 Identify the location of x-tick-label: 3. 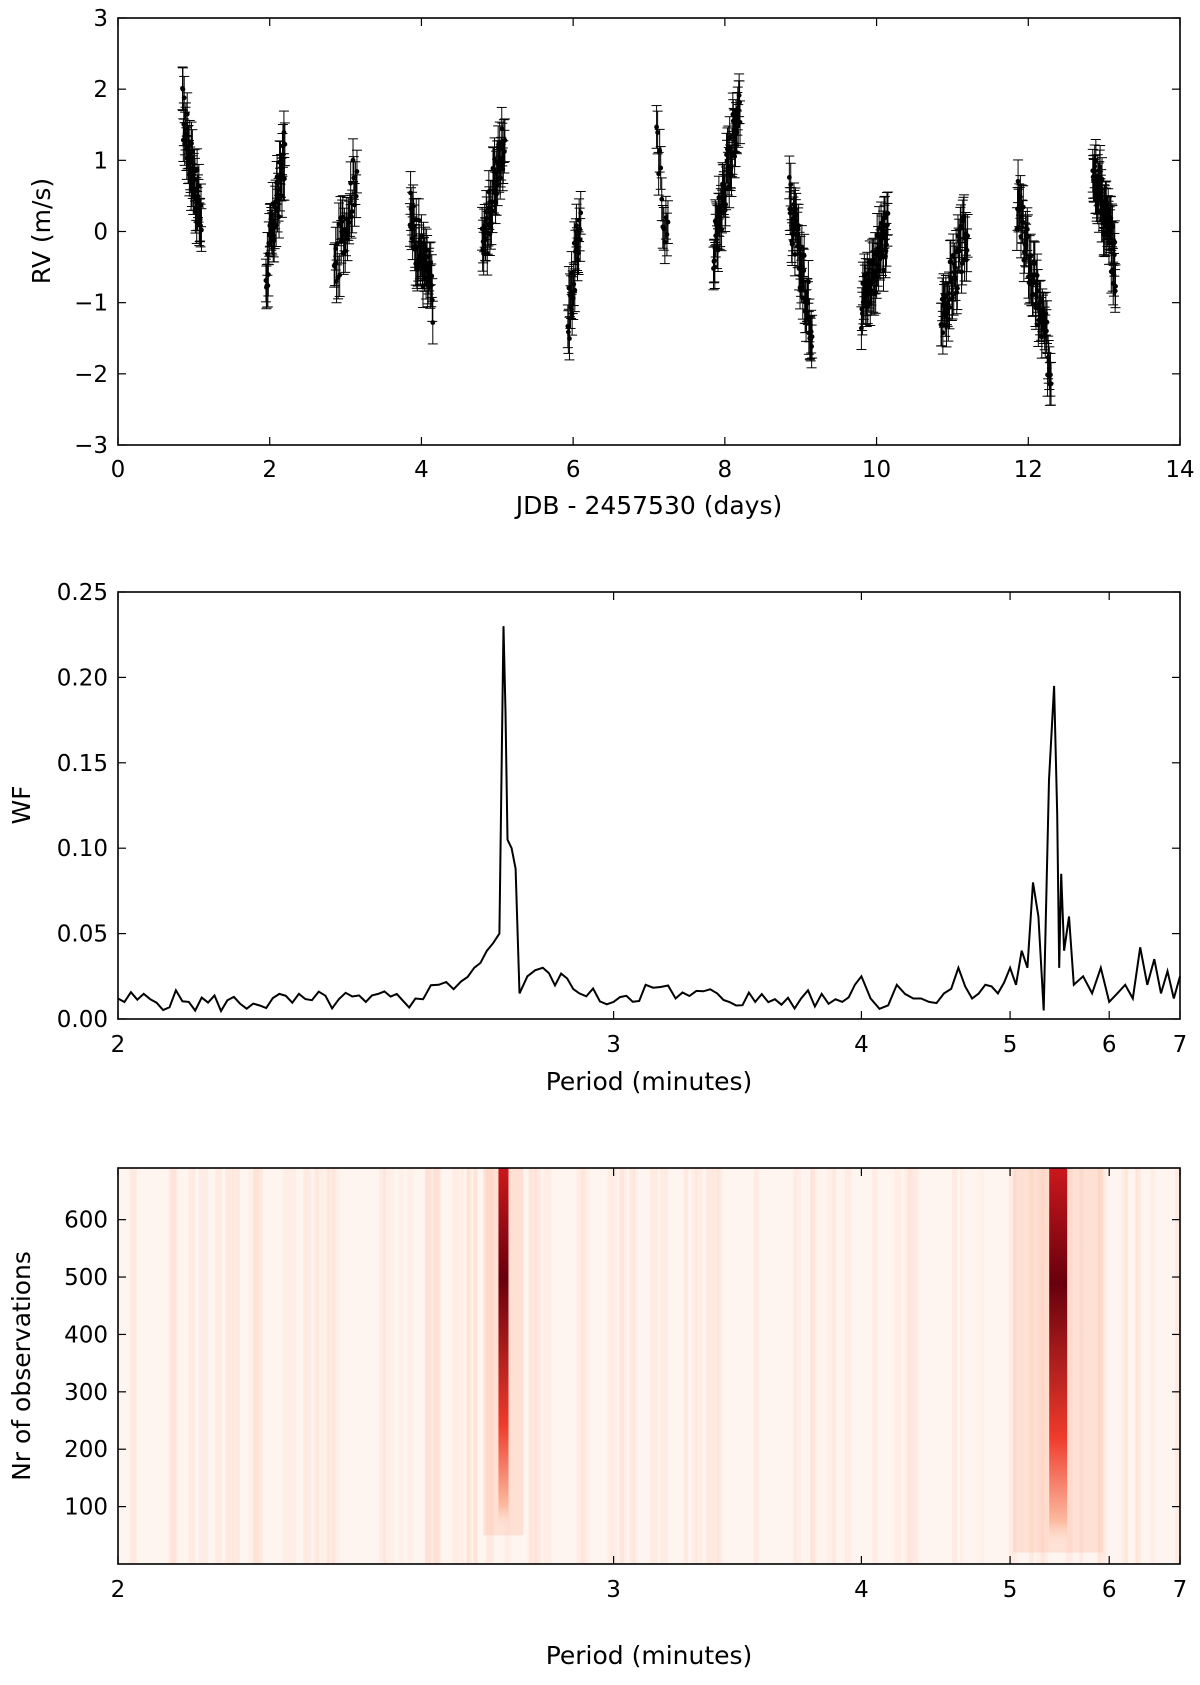
(613, 1045).